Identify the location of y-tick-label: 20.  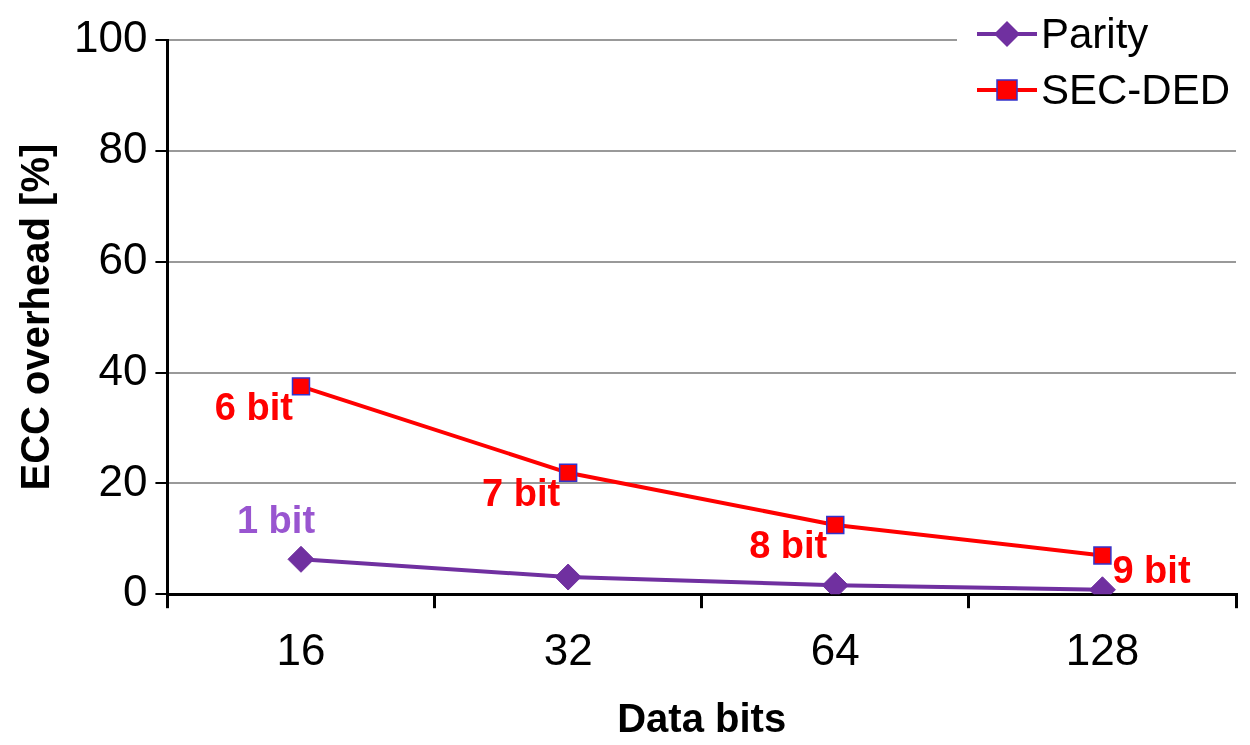
(123, 480).